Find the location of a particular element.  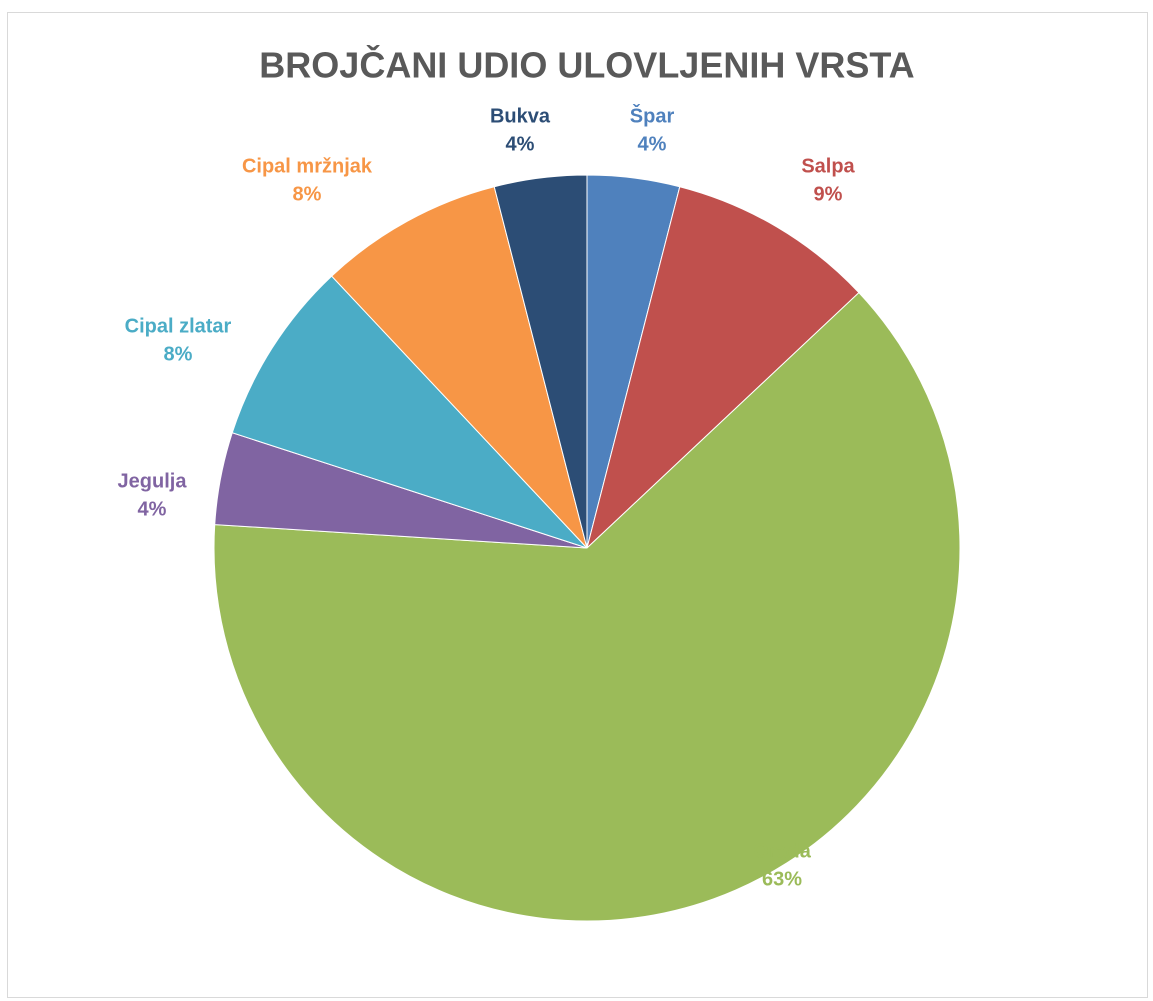

slice-label-name: Cipal mržnjak is located at coordinates (307, 166).